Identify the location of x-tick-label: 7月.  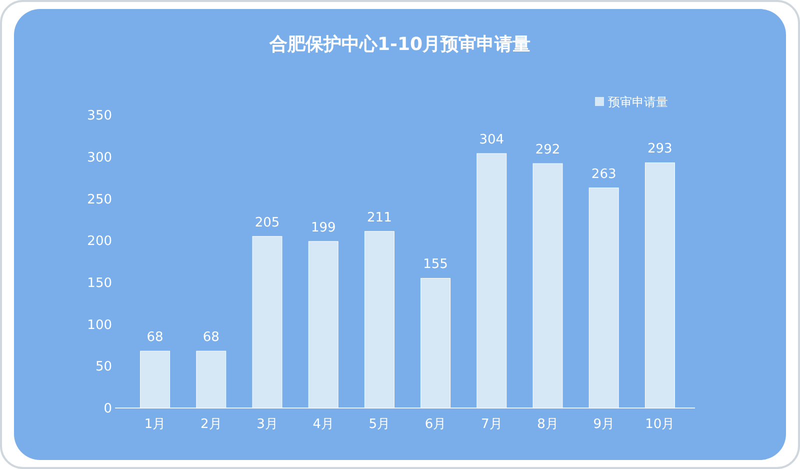
(491, 424).